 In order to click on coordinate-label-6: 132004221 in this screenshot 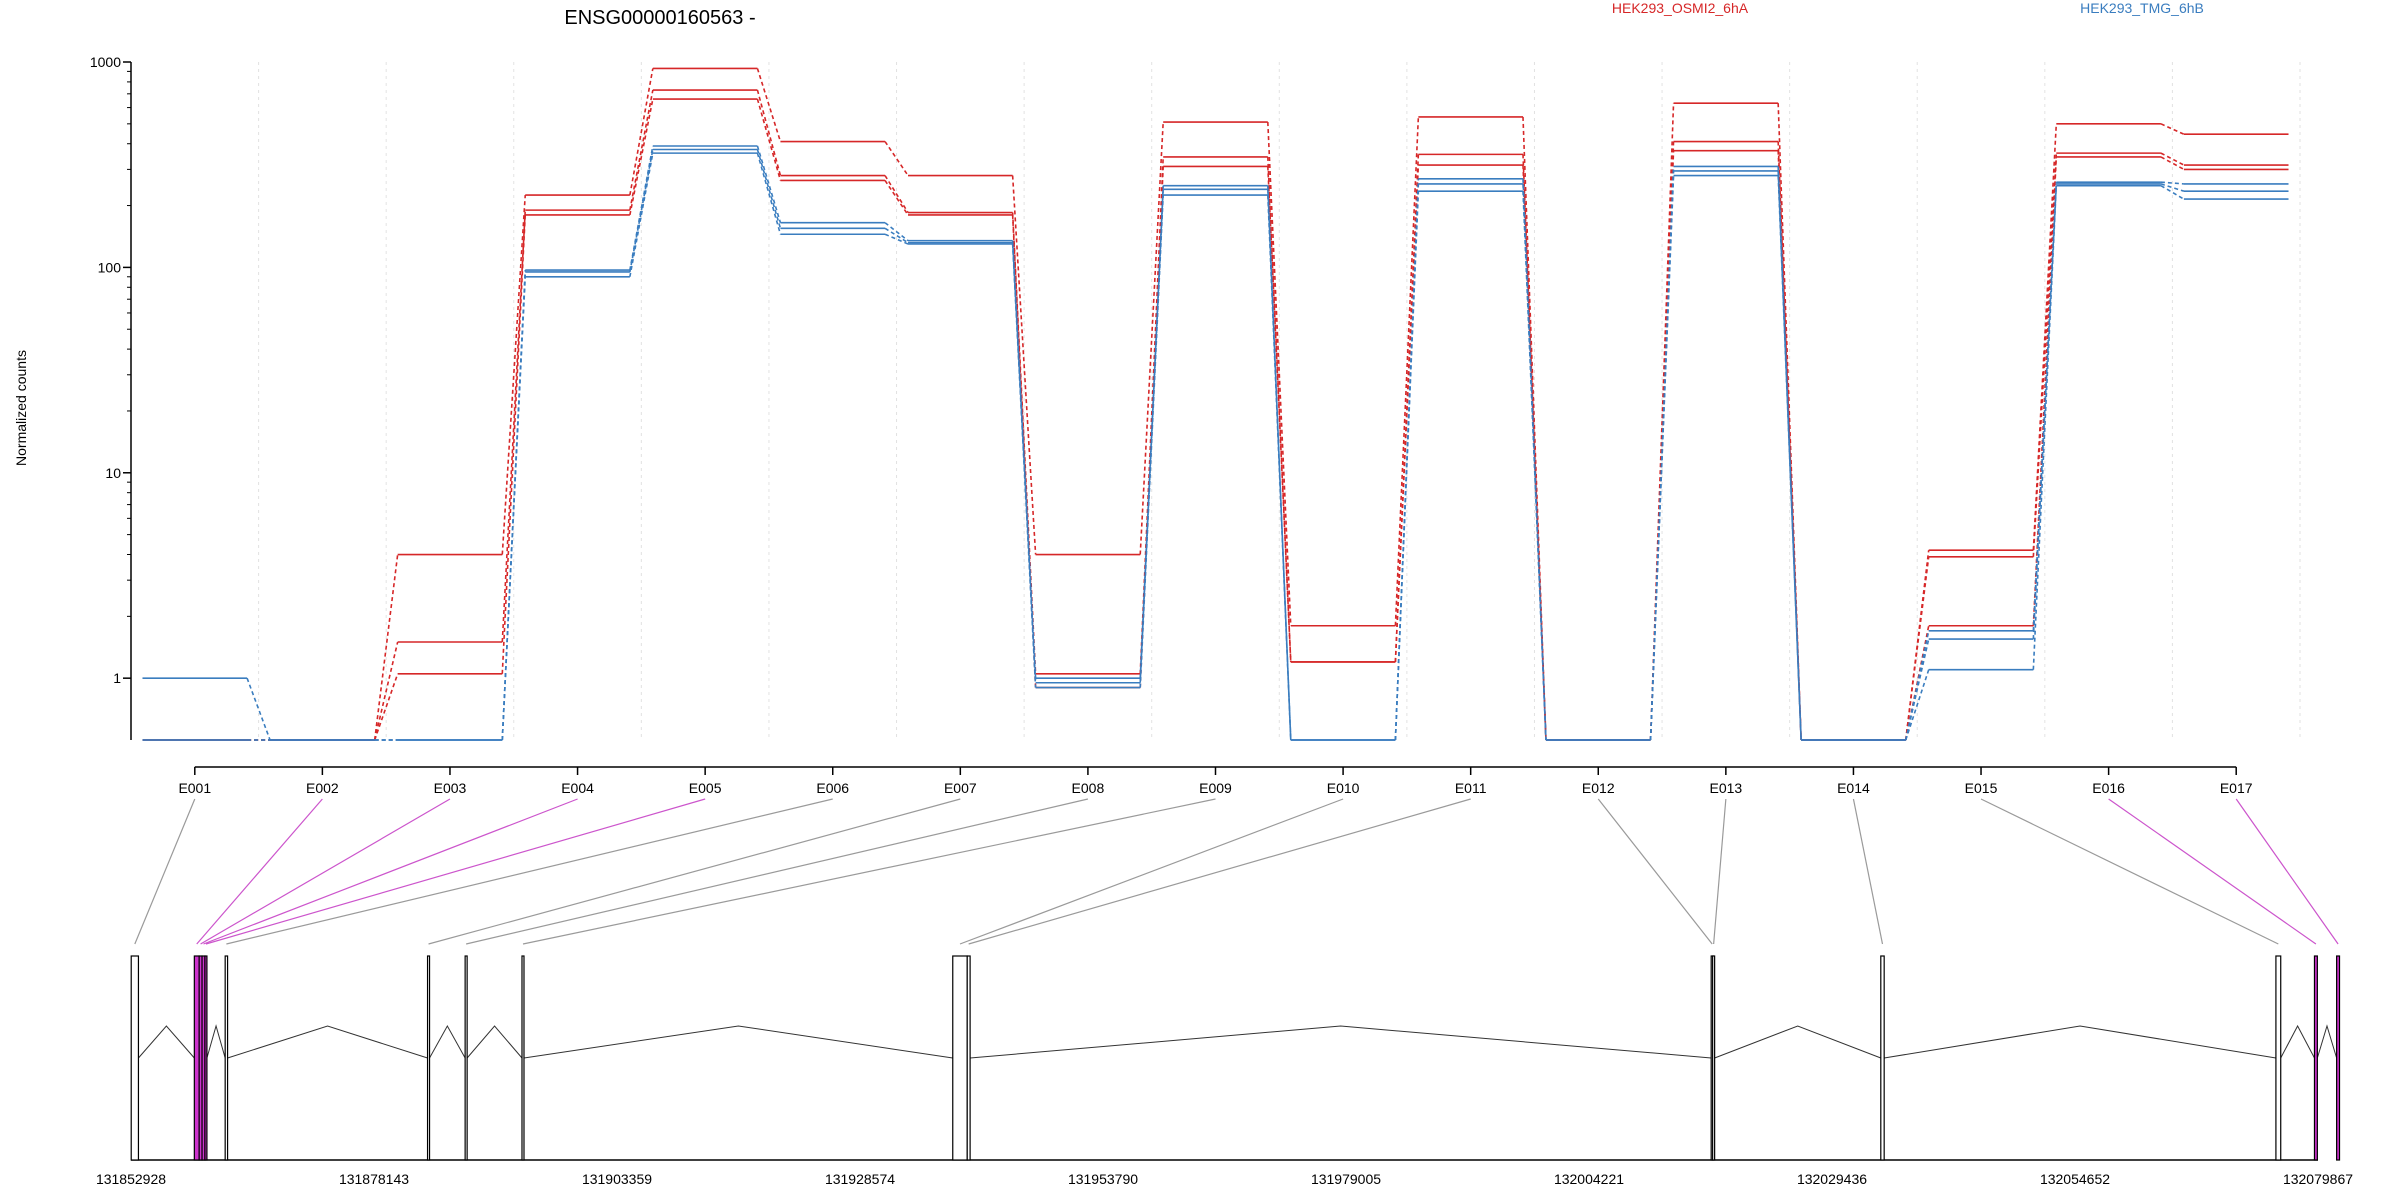, I will do `click(1589, 1179)`.